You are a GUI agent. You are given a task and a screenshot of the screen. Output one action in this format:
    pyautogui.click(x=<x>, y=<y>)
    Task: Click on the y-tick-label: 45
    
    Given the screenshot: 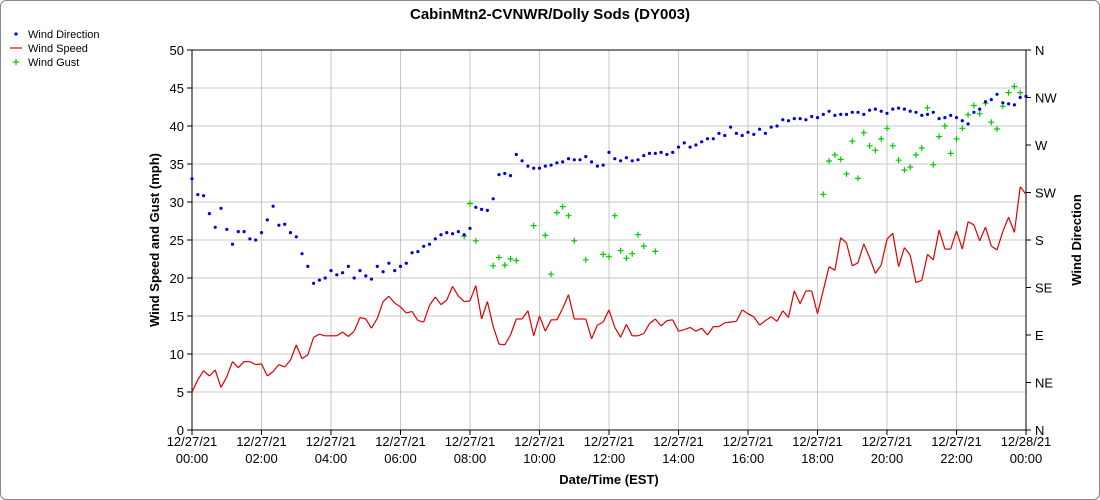 What is the action you would take?
    pyautogui.click(x=177, y=88)
    